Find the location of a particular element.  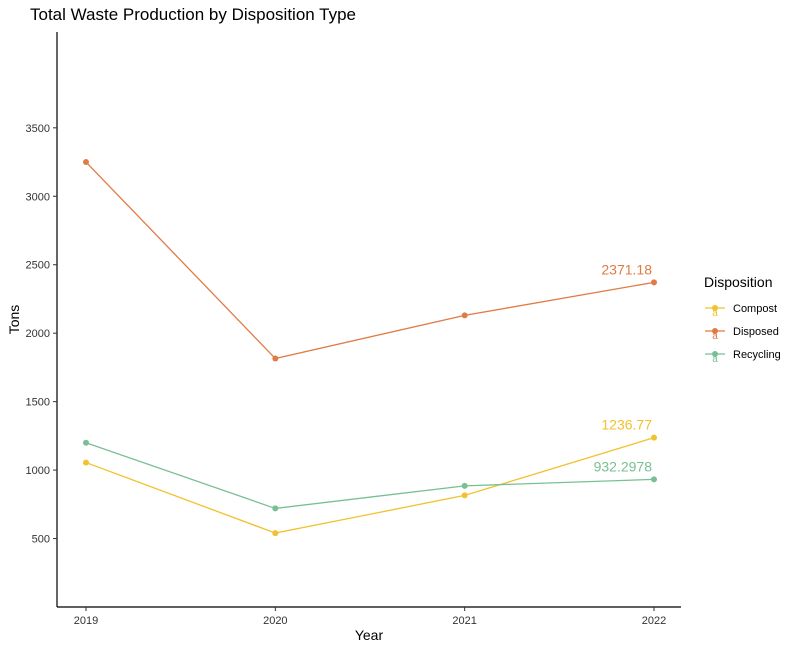

y-tick-label: 3500 is located at coordinates (38, 129).